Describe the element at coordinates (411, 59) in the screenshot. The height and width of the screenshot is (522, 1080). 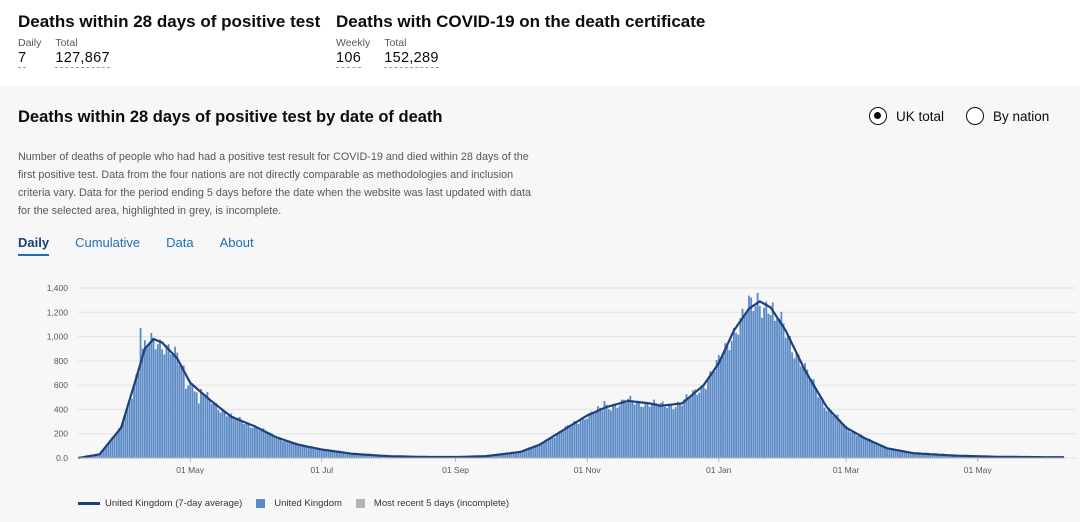
I see `metric-value: 152,289` at that location.